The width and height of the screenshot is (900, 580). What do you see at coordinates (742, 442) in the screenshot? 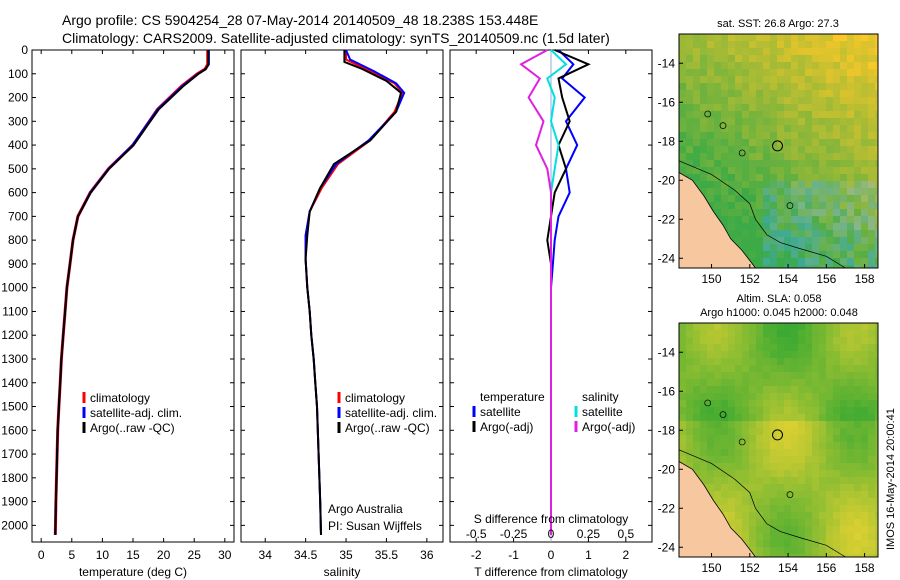
I see `reef-outline` at bounding box center [742, 442].